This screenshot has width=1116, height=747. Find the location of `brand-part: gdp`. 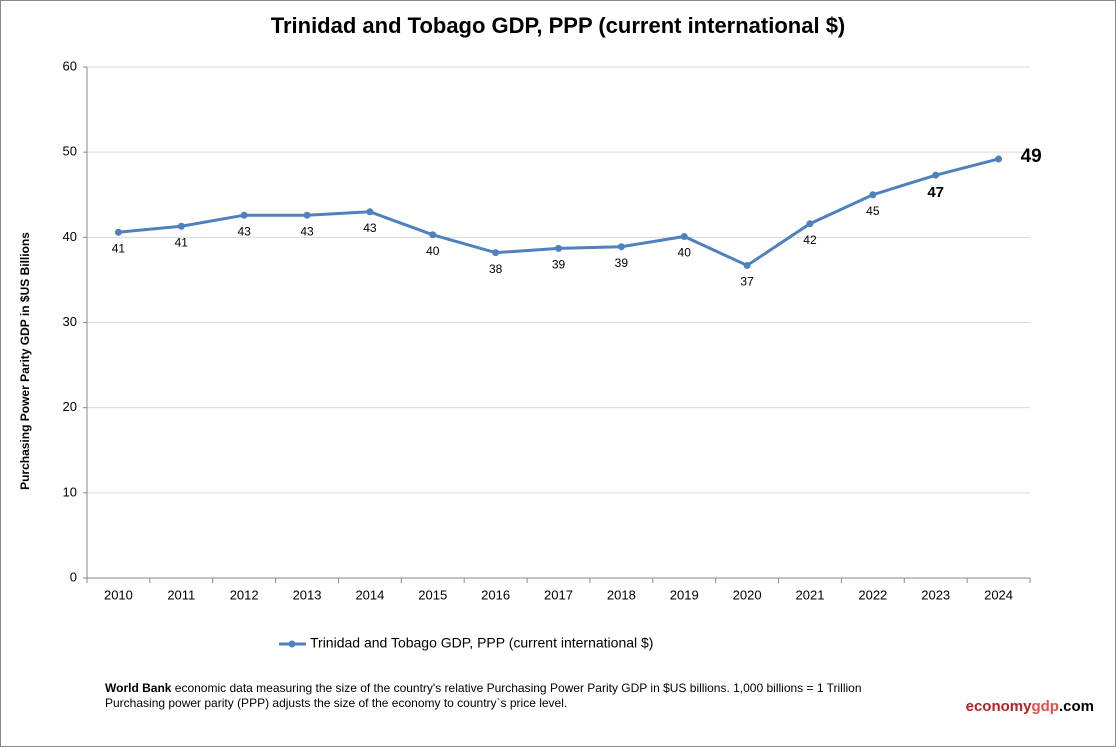

brand-part: gdp is located at coordinates (1045, 706).